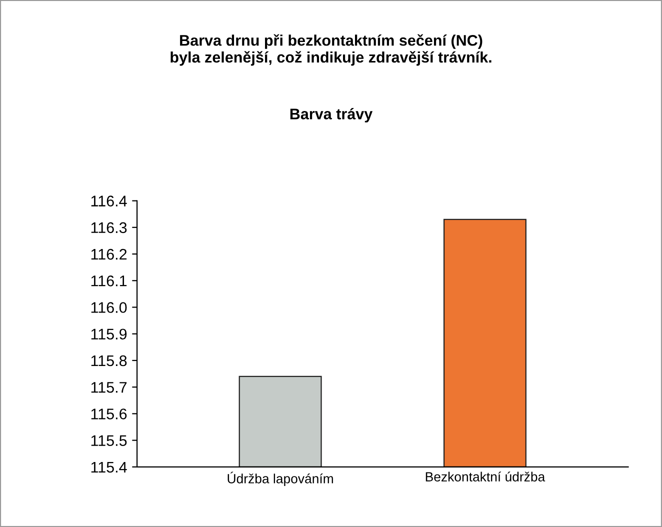 The image size is (662, 527). What do you see at coordinates (109, 387) in the screenshot?
I see `y-tick-label: 115.7` at bounding box center [109, 387].